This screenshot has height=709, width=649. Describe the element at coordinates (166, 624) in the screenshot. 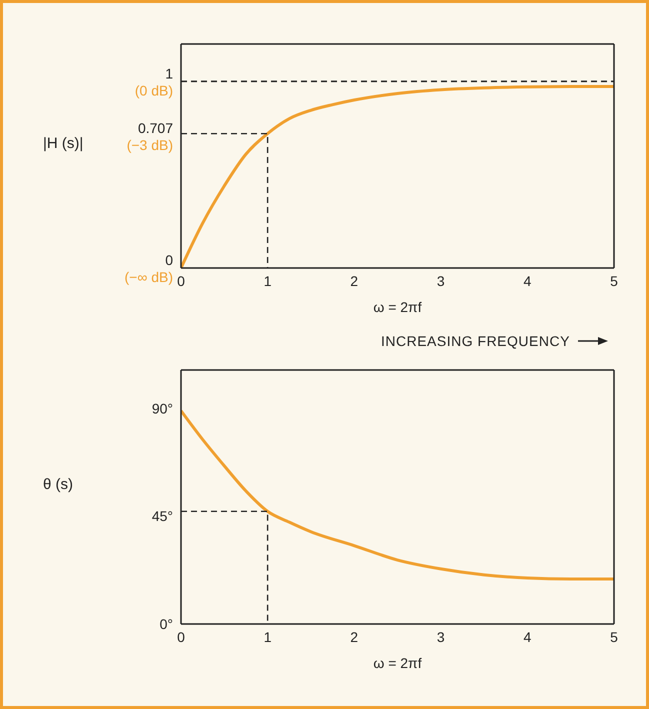

I see `y-tick-label: 0°` at that location.